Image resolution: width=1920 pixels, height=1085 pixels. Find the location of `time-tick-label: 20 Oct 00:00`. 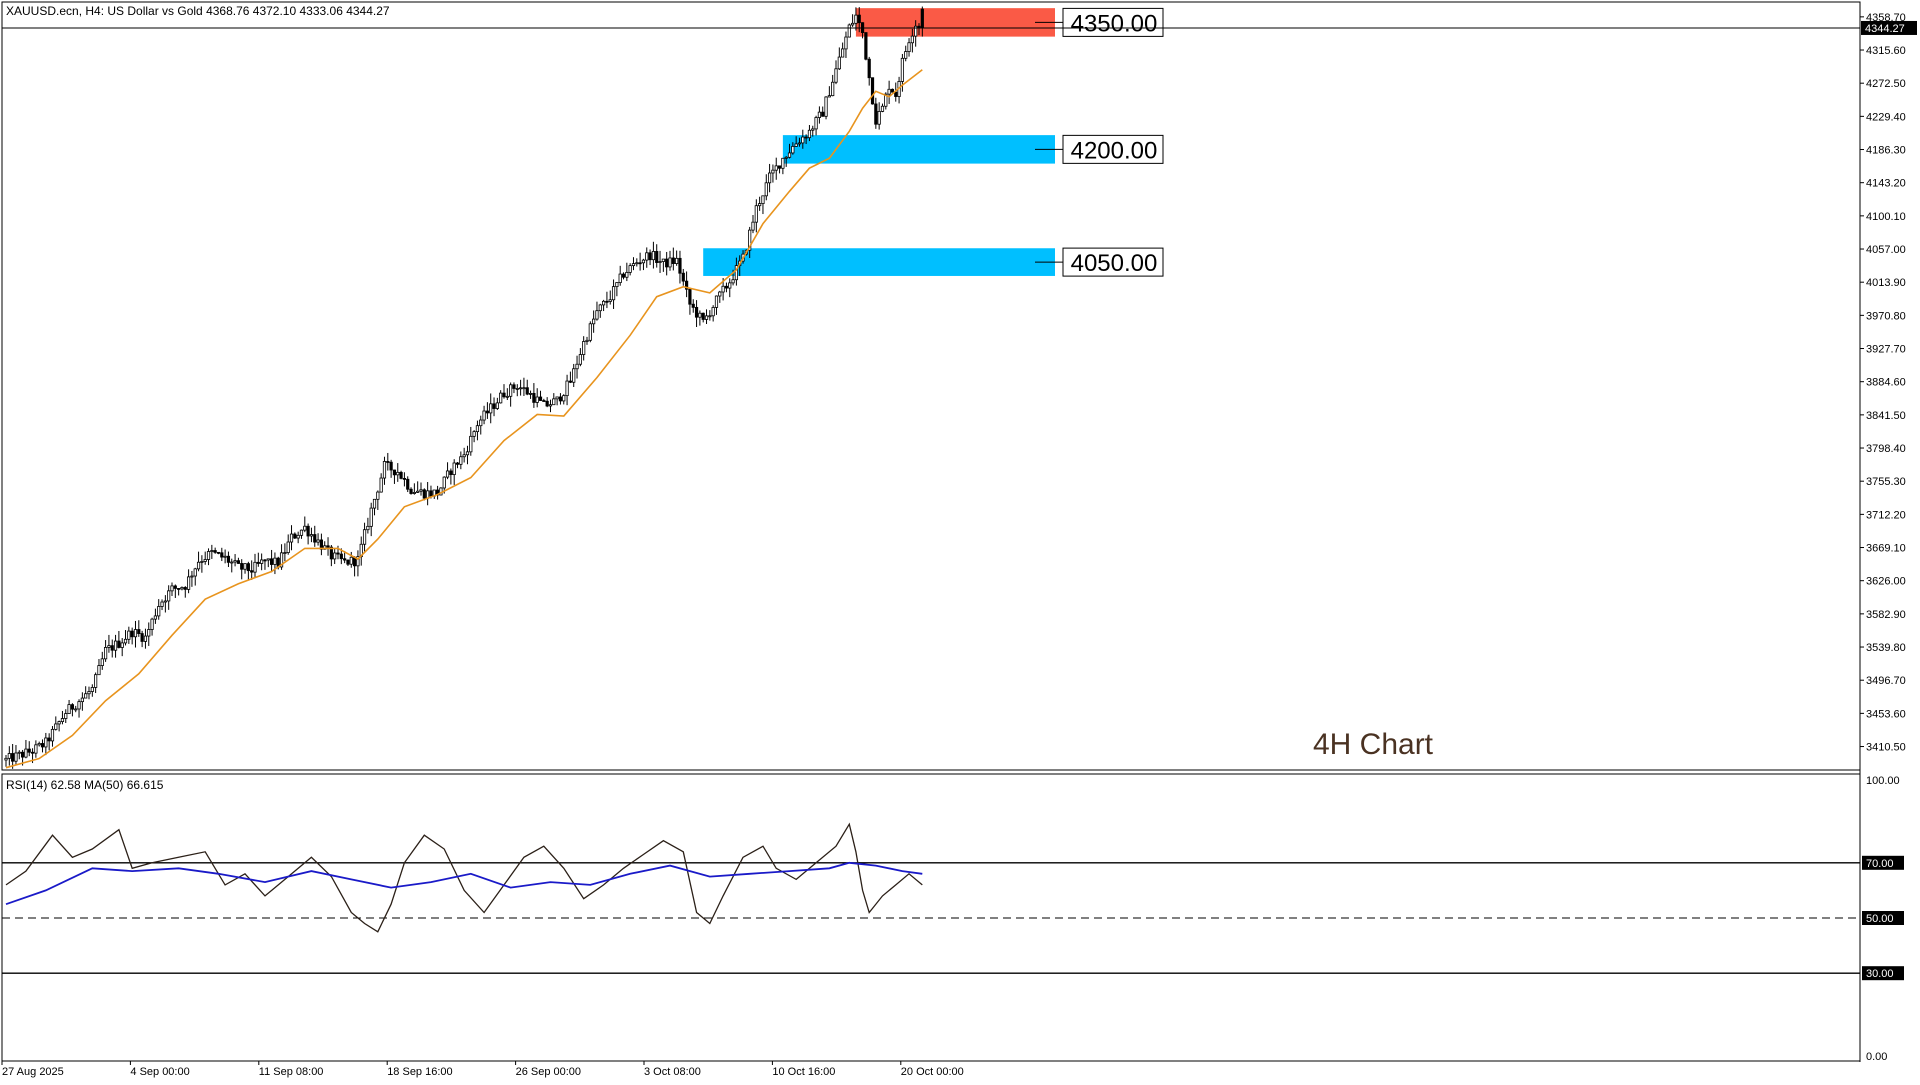

time-tick-label: 20 Oct 00:00 is located at coordinates (932, 1072).